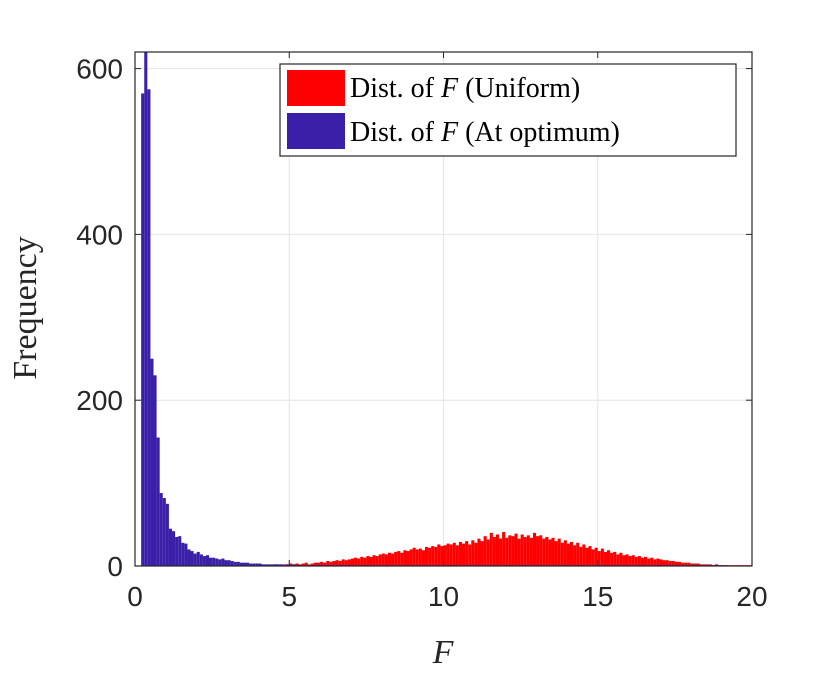  Describe the element at coordinates (542, 132) in the screenshot. I see `legend-entry-optimum-suffix: (At optimum)` at that location.